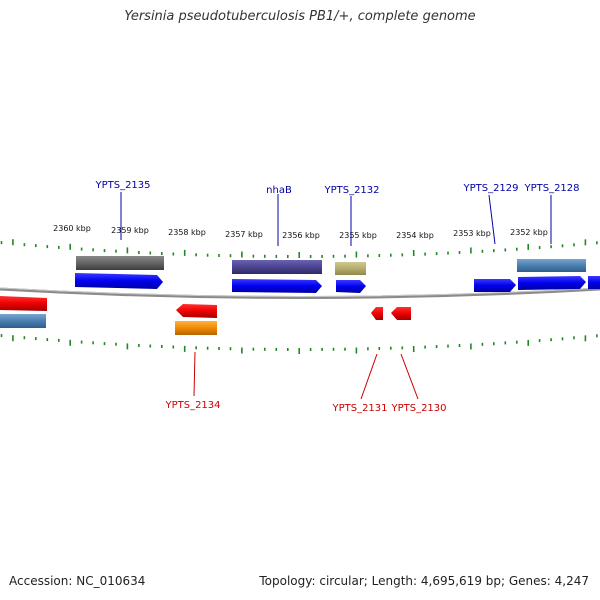  What do you see at coordinates (187, 232) in the screenshot?
I see `kbp-label: 2358 kbp` at bounding box center [187, 232].